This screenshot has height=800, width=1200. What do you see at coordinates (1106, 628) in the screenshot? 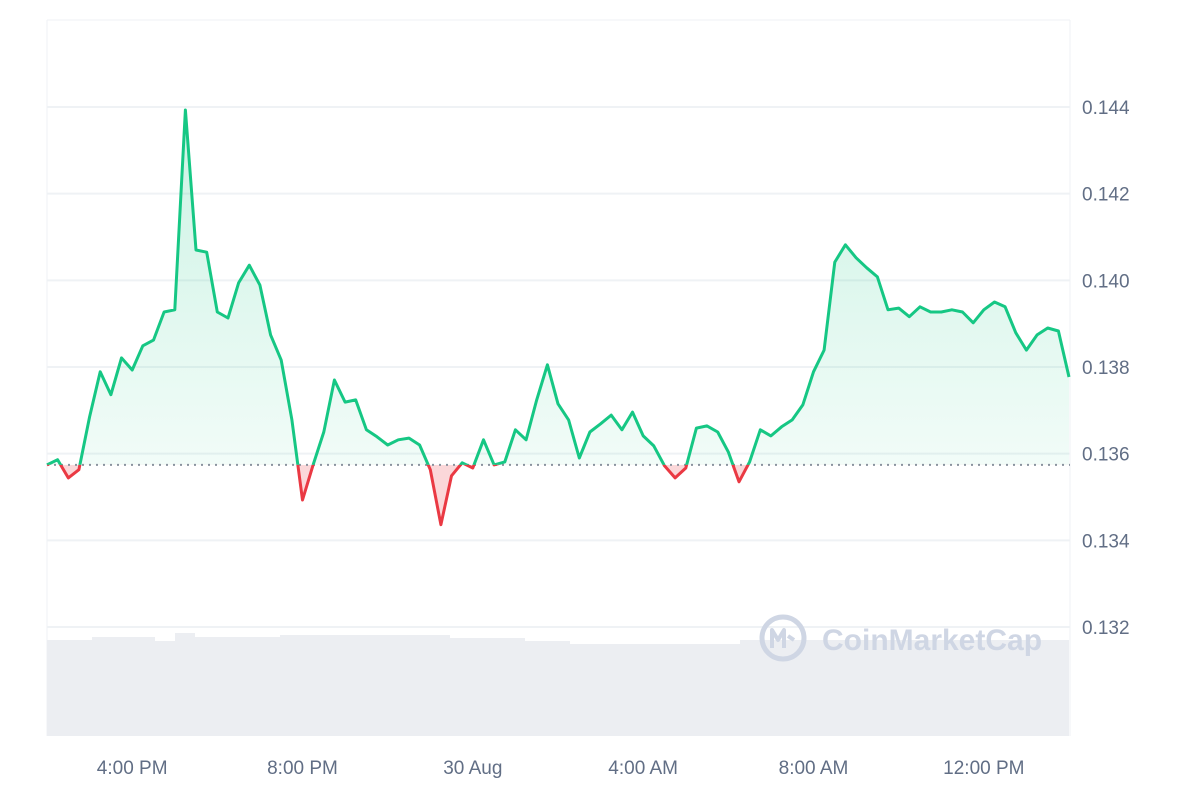
I see `y-tick-label: 0.132` at bounding box center [1106, 628].